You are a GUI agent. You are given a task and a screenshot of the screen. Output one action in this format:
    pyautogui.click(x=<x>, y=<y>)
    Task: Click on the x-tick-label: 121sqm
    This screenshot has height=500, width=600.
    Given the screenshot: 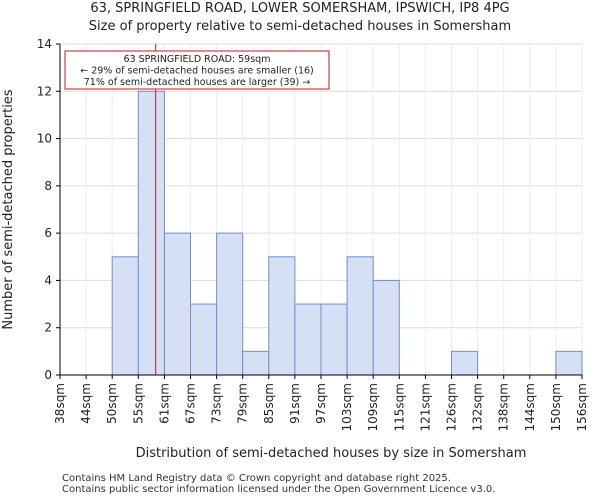 What is the action you would take?
    pyautogui.click(x=425, y=407)
    